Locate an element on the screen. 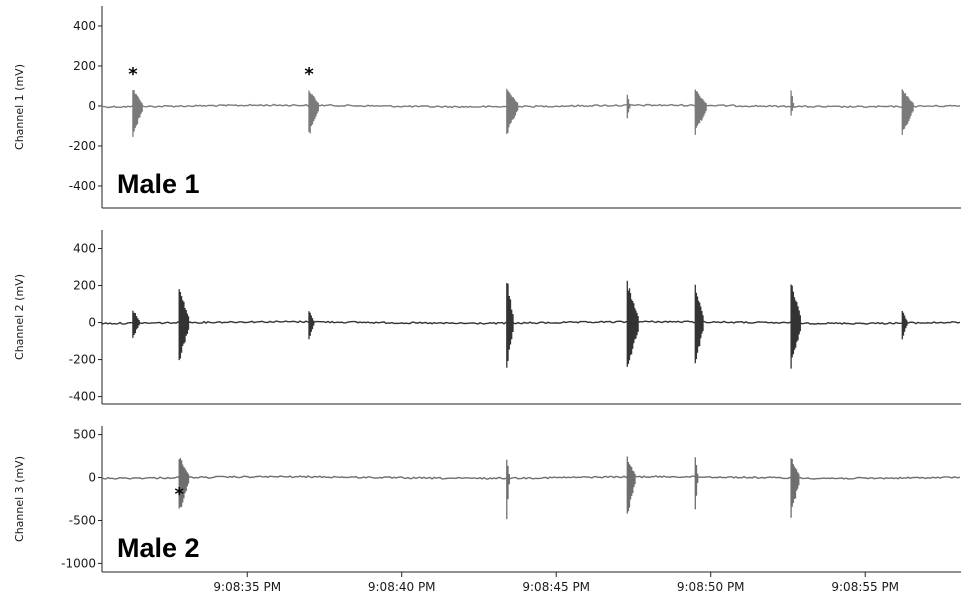 Image resolution: width=961 pixels, height=603 pixels. x-tick-label: 9:08:45 PM is located at coordinates (556, 587).